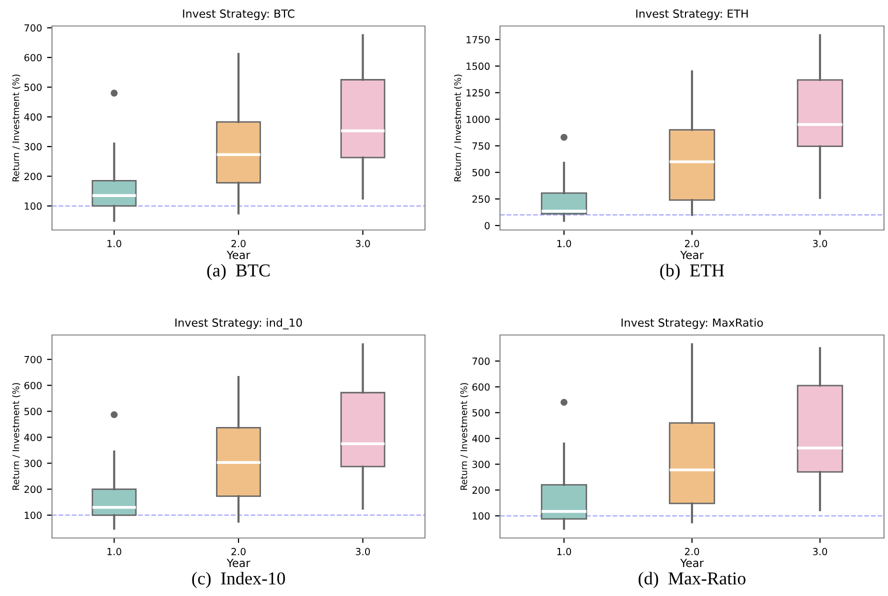  What do you see at coordinates (692, 323) in the screenshot?
I see `chart-title: Invest Strategy: MaxRatio` at bounding box center [692, 323].